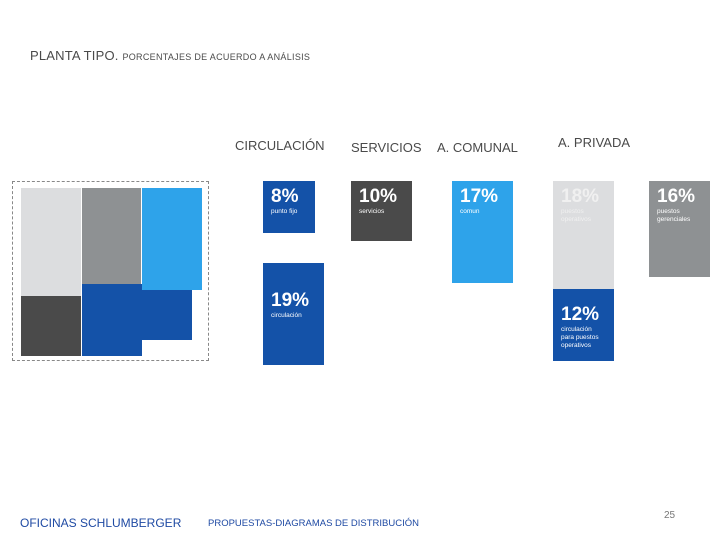 The image size is (720, 540). What do you see at coordinates (112, 320) in the screenshot?
I see `plan-area-dark-blue` at bounding box center [112, 320].